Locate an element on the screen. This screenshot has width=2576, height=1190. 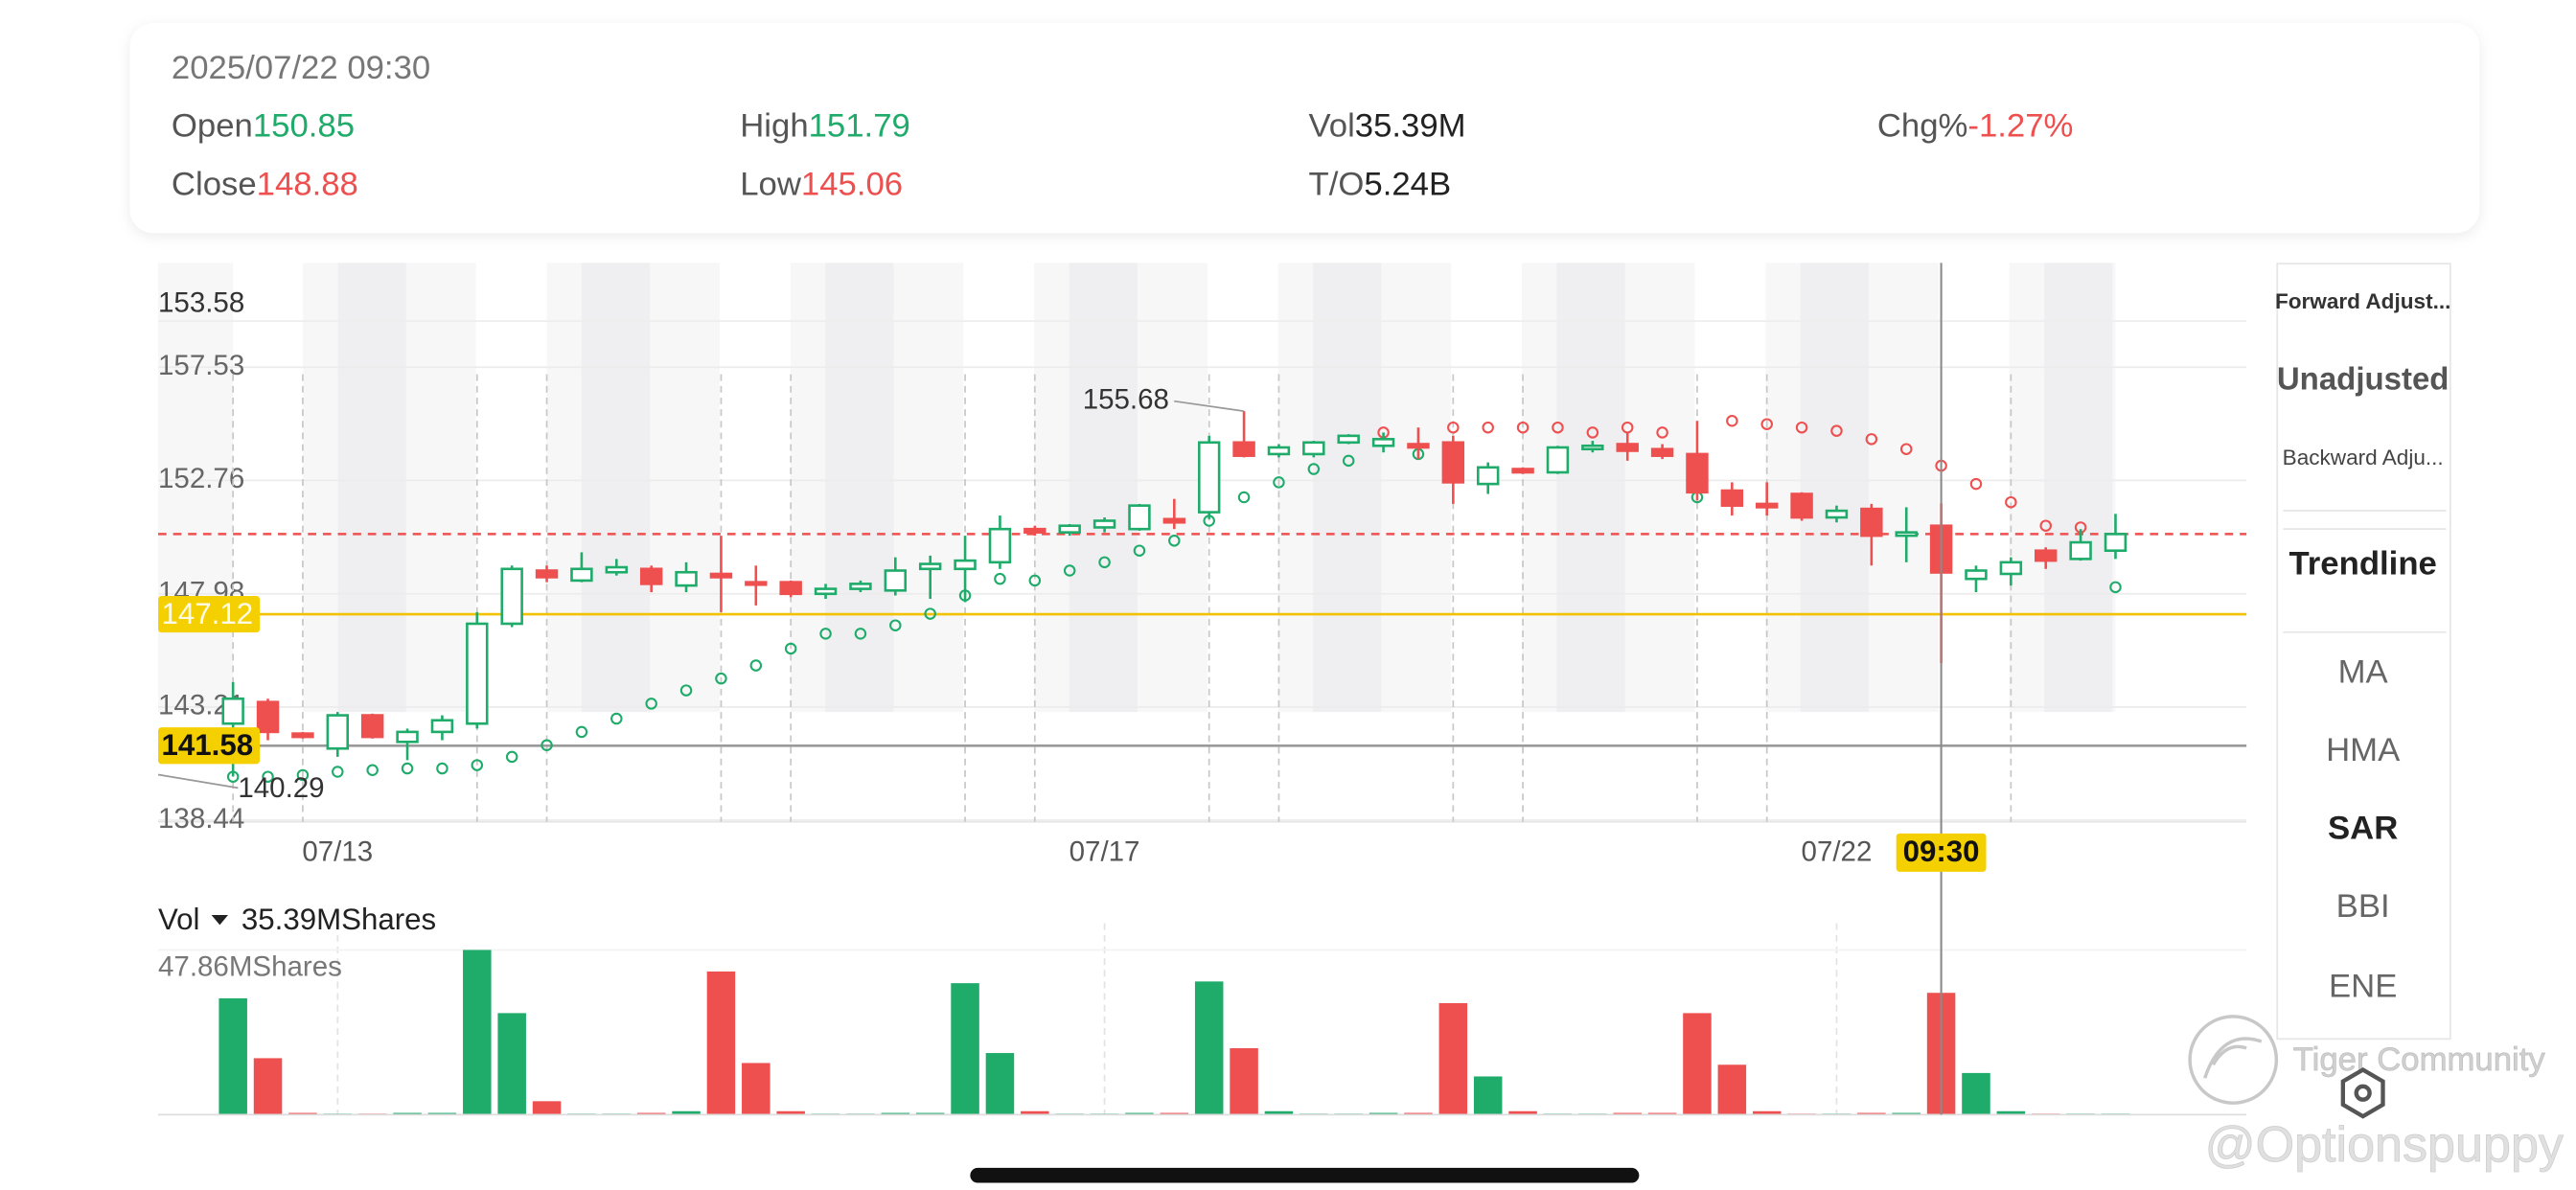
quote-field-value: 35.39M is located at coordinates (1410, 127).